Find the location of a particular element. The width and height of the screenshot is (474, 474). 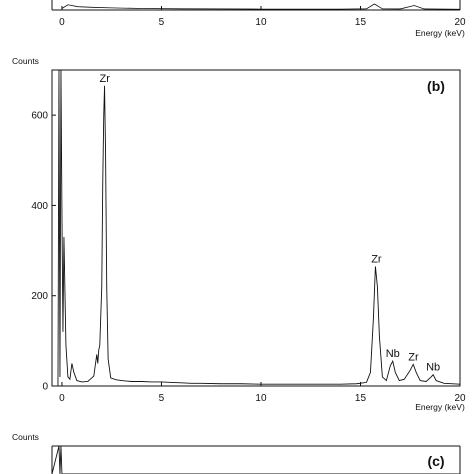

panel-b-x-tick-label: 0 is located at coordinates (62, 398).